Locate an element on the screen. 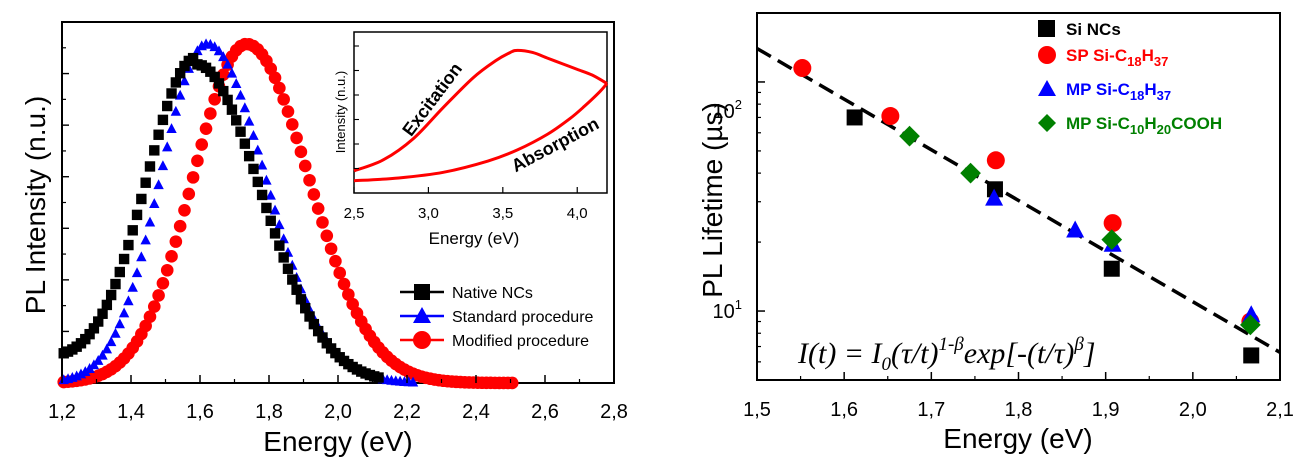 The height and width of the screenshot is (459, 1293). legend-label: MP Si-C10H20COOH is located at coordinates (1144, 125).